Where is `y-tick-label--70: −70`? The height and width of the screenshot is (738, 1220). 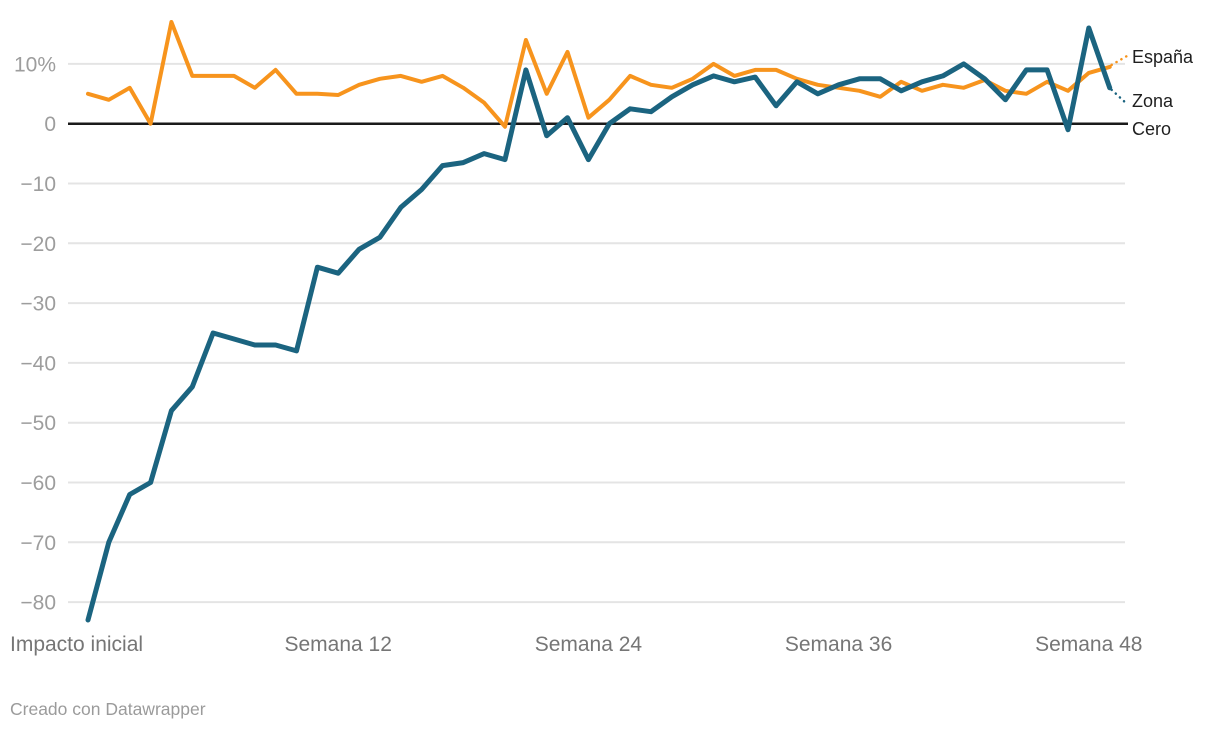 y-tick-label--70: −70 is located at coordinates (38, 543).